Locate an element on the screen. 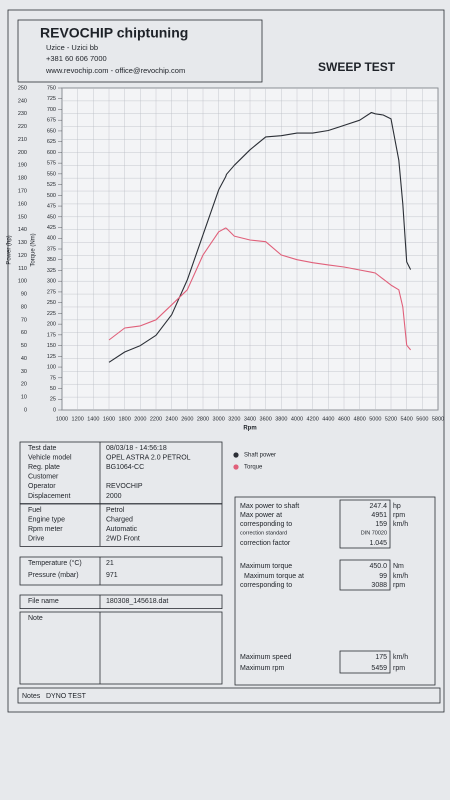 The height and width of the screenshot is (800, 450). y-tick-label: 70 is located at coordinates (24, 320).